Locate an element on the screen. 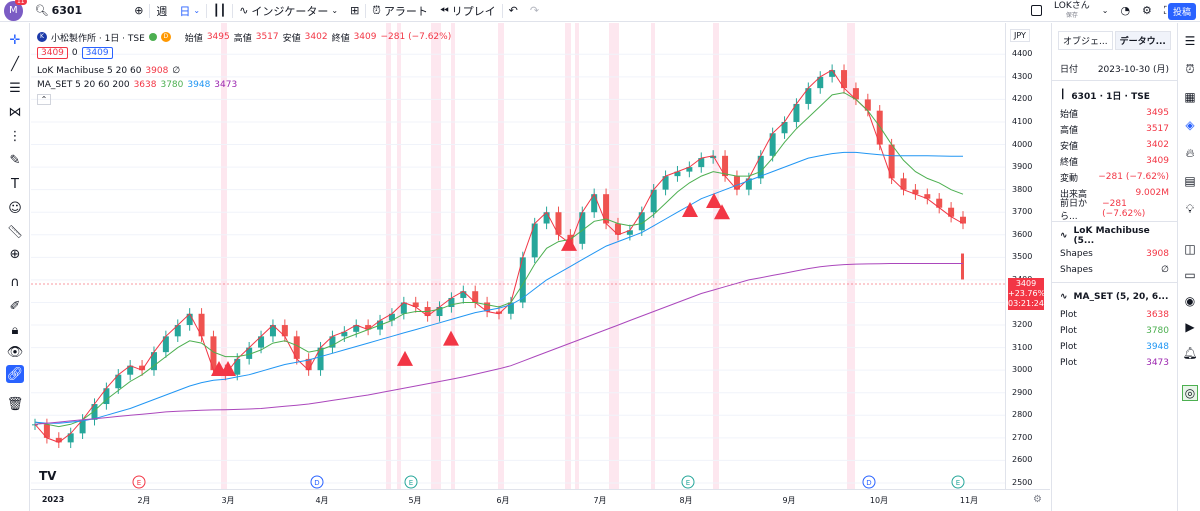  bell-icon: 🔔︎ is located at coordinates (1190, 353).